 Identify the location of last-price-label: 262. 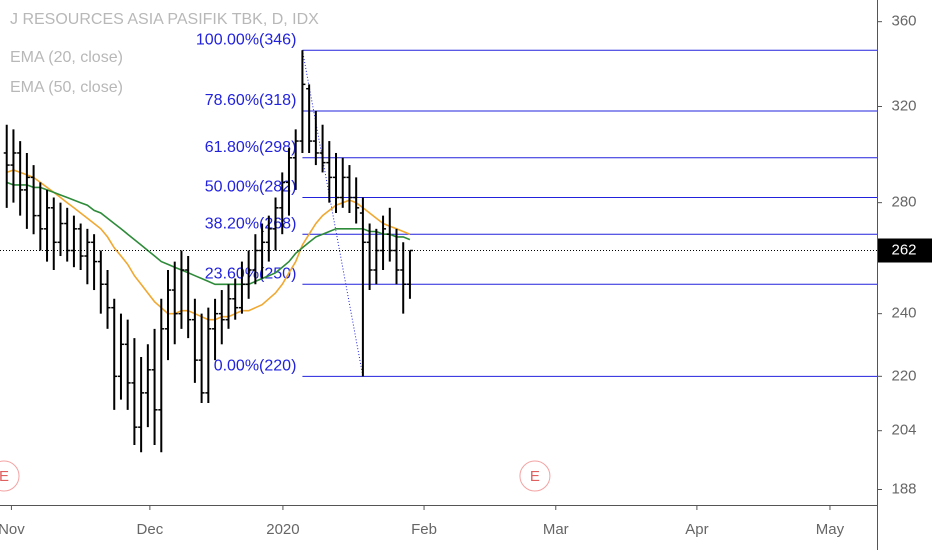
(903, 249).